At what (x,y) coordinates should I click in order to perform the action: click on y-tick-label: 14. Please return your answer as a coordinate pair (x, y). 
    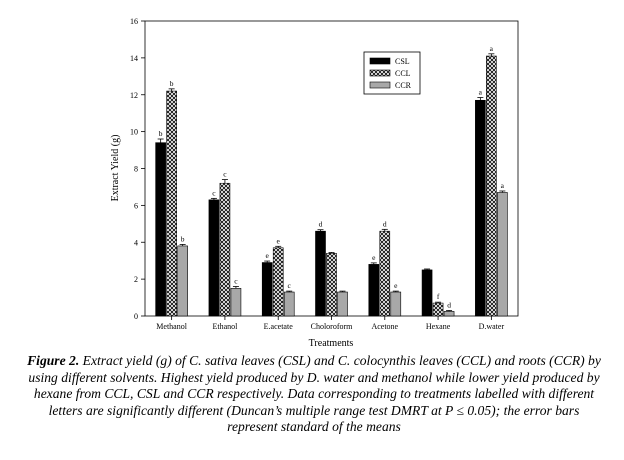
    Looking at the image, I should click on (134, 58).